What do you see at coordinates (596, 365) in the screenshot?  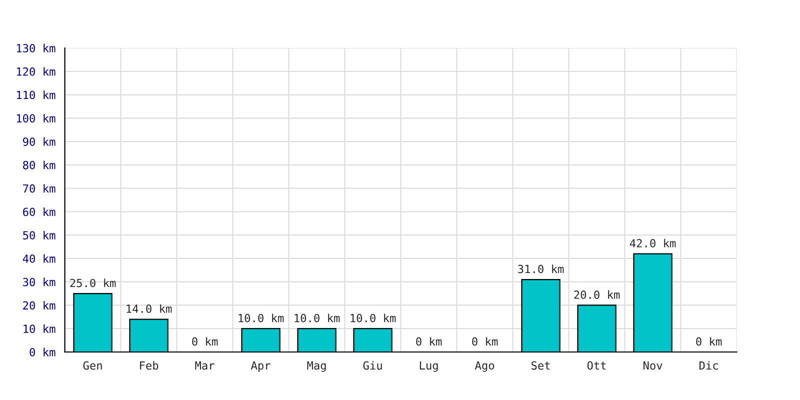 I see `x-tick-label: Ott` at bounding box center [596, 365].